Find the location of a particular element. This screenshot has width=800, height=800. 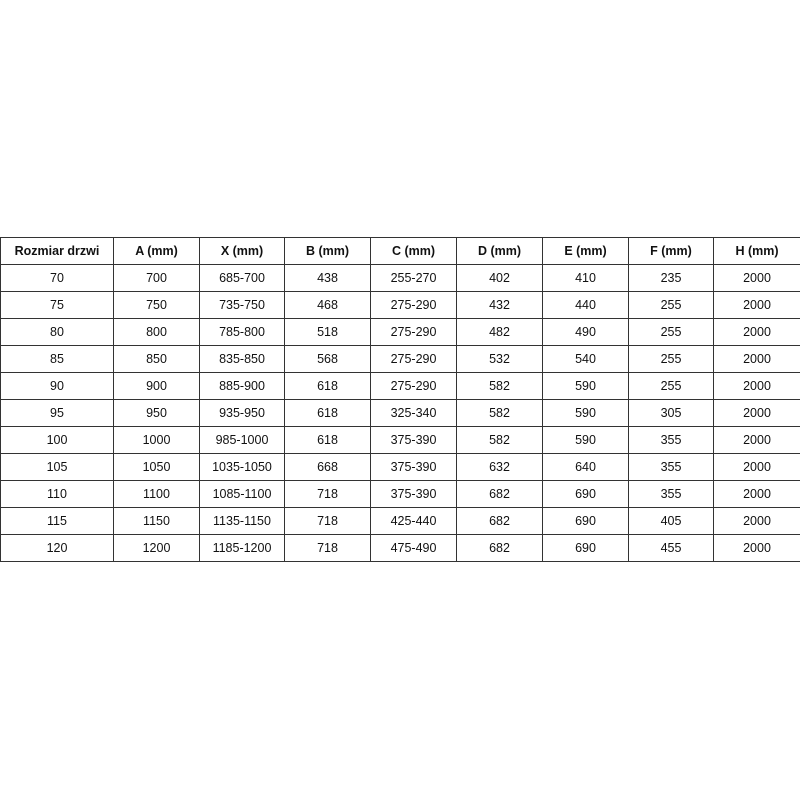

table-cell: 235 is located at coordinates (671, 278).